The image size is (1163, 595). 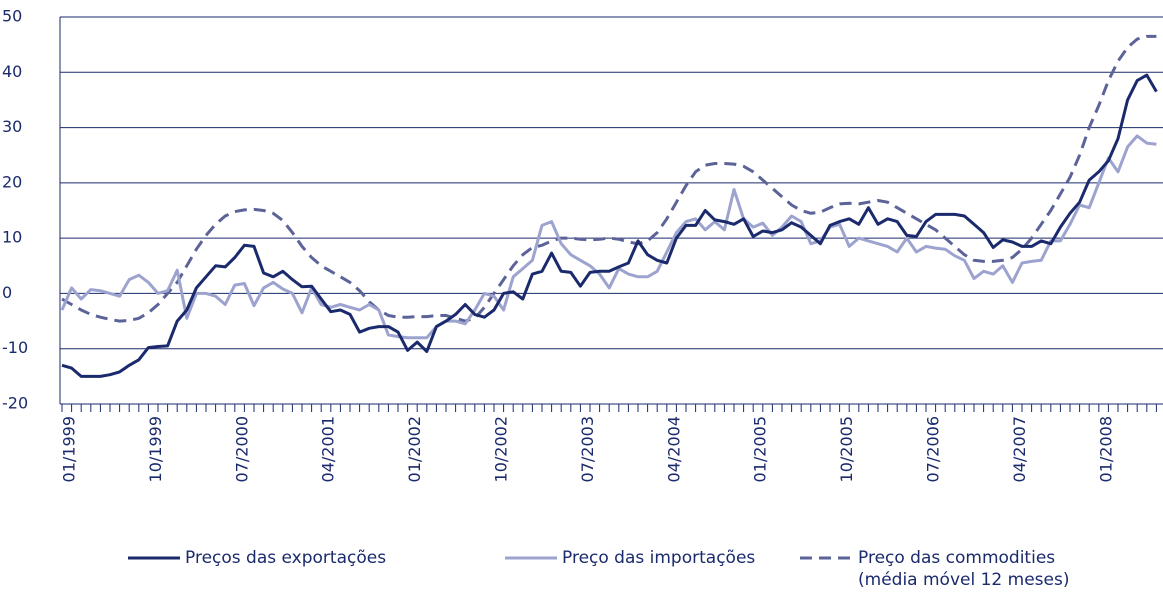 What do you see at coordinates (15, 403) in the screenshot?
I see `y-tick-label: -20` at bounding box center [15, 403].